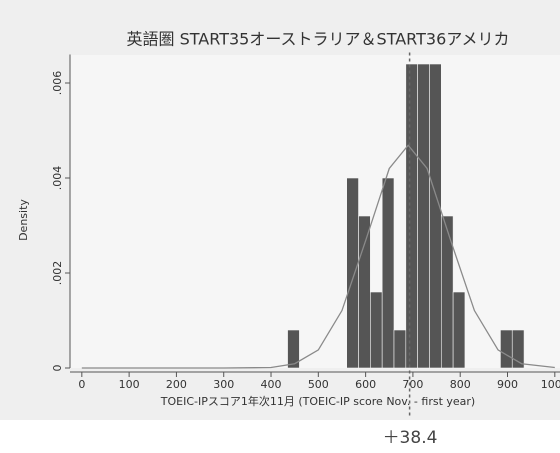  I want to click on x-tick-label: 200, so click(176, 384).